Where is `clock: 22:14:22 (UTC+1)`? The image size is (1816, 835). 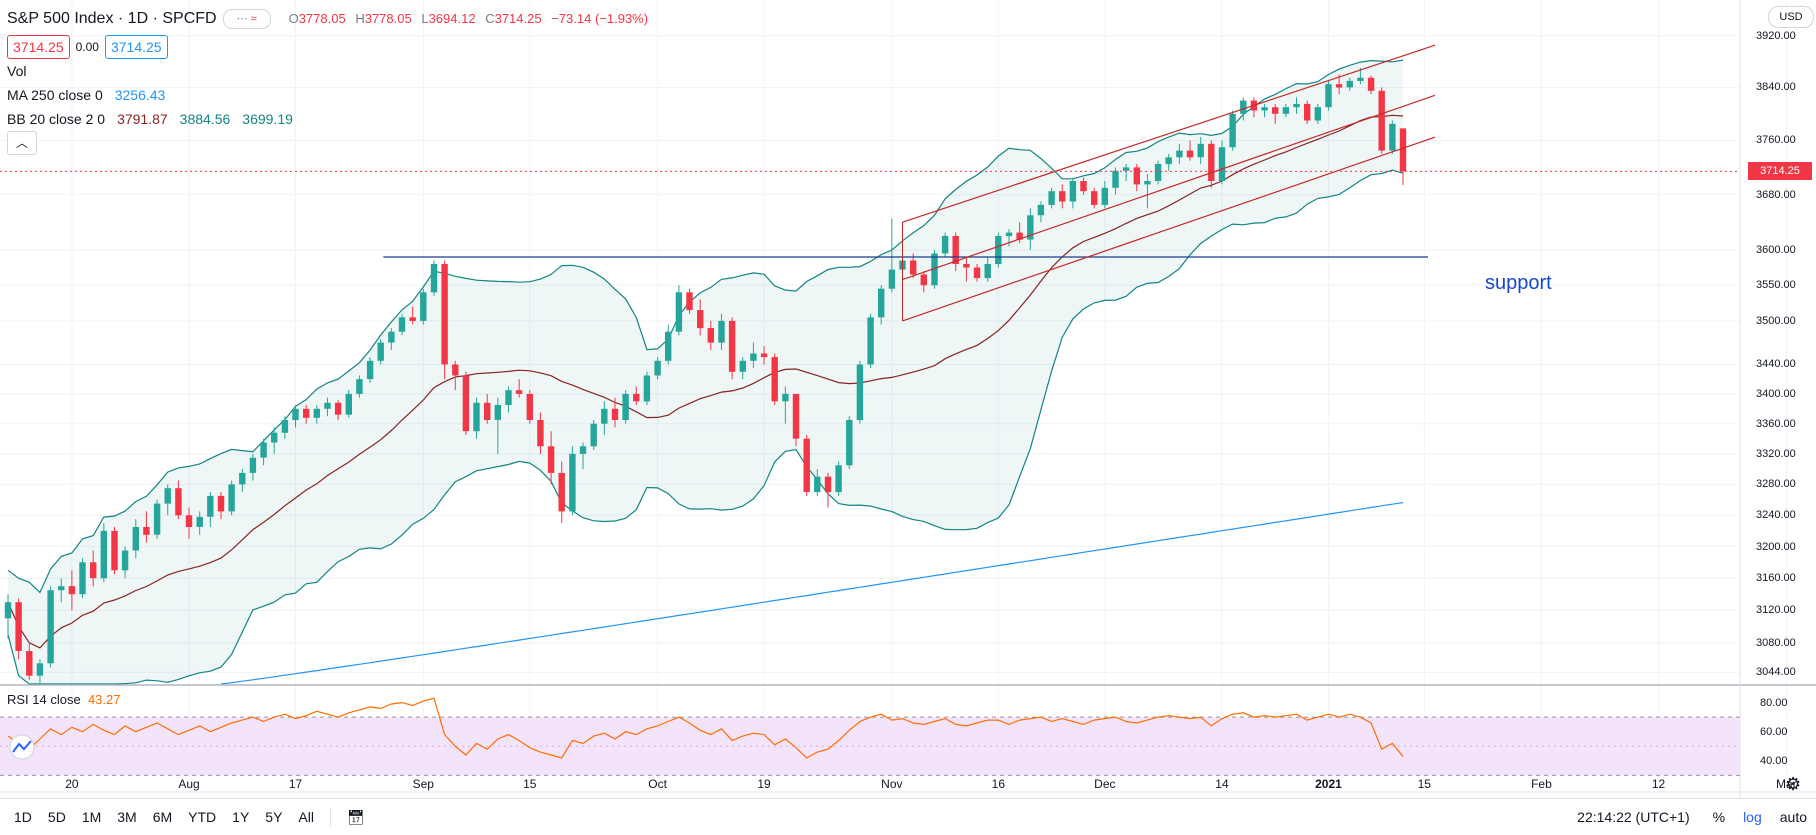
clock: 22:14:22 (UTC+1) is located at coordinates (1633, 817).